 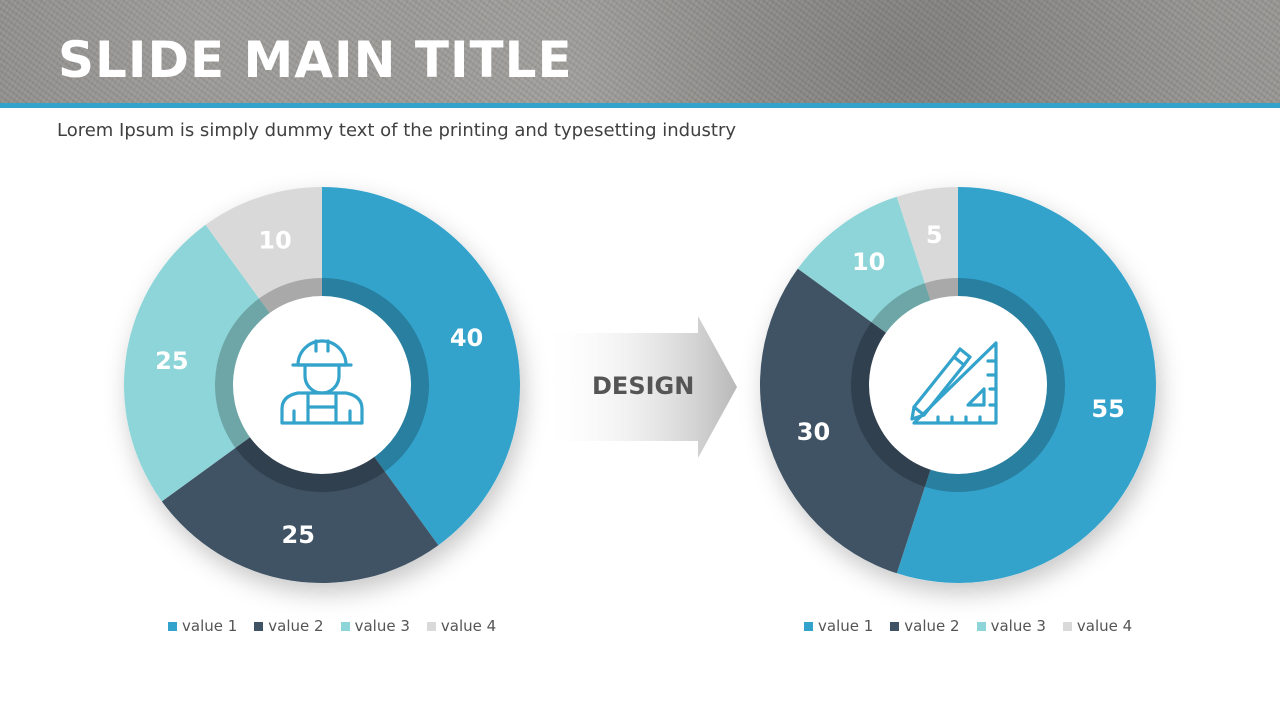 I want to click on slice-label-value-4: 10, so click(x=274, y=240).